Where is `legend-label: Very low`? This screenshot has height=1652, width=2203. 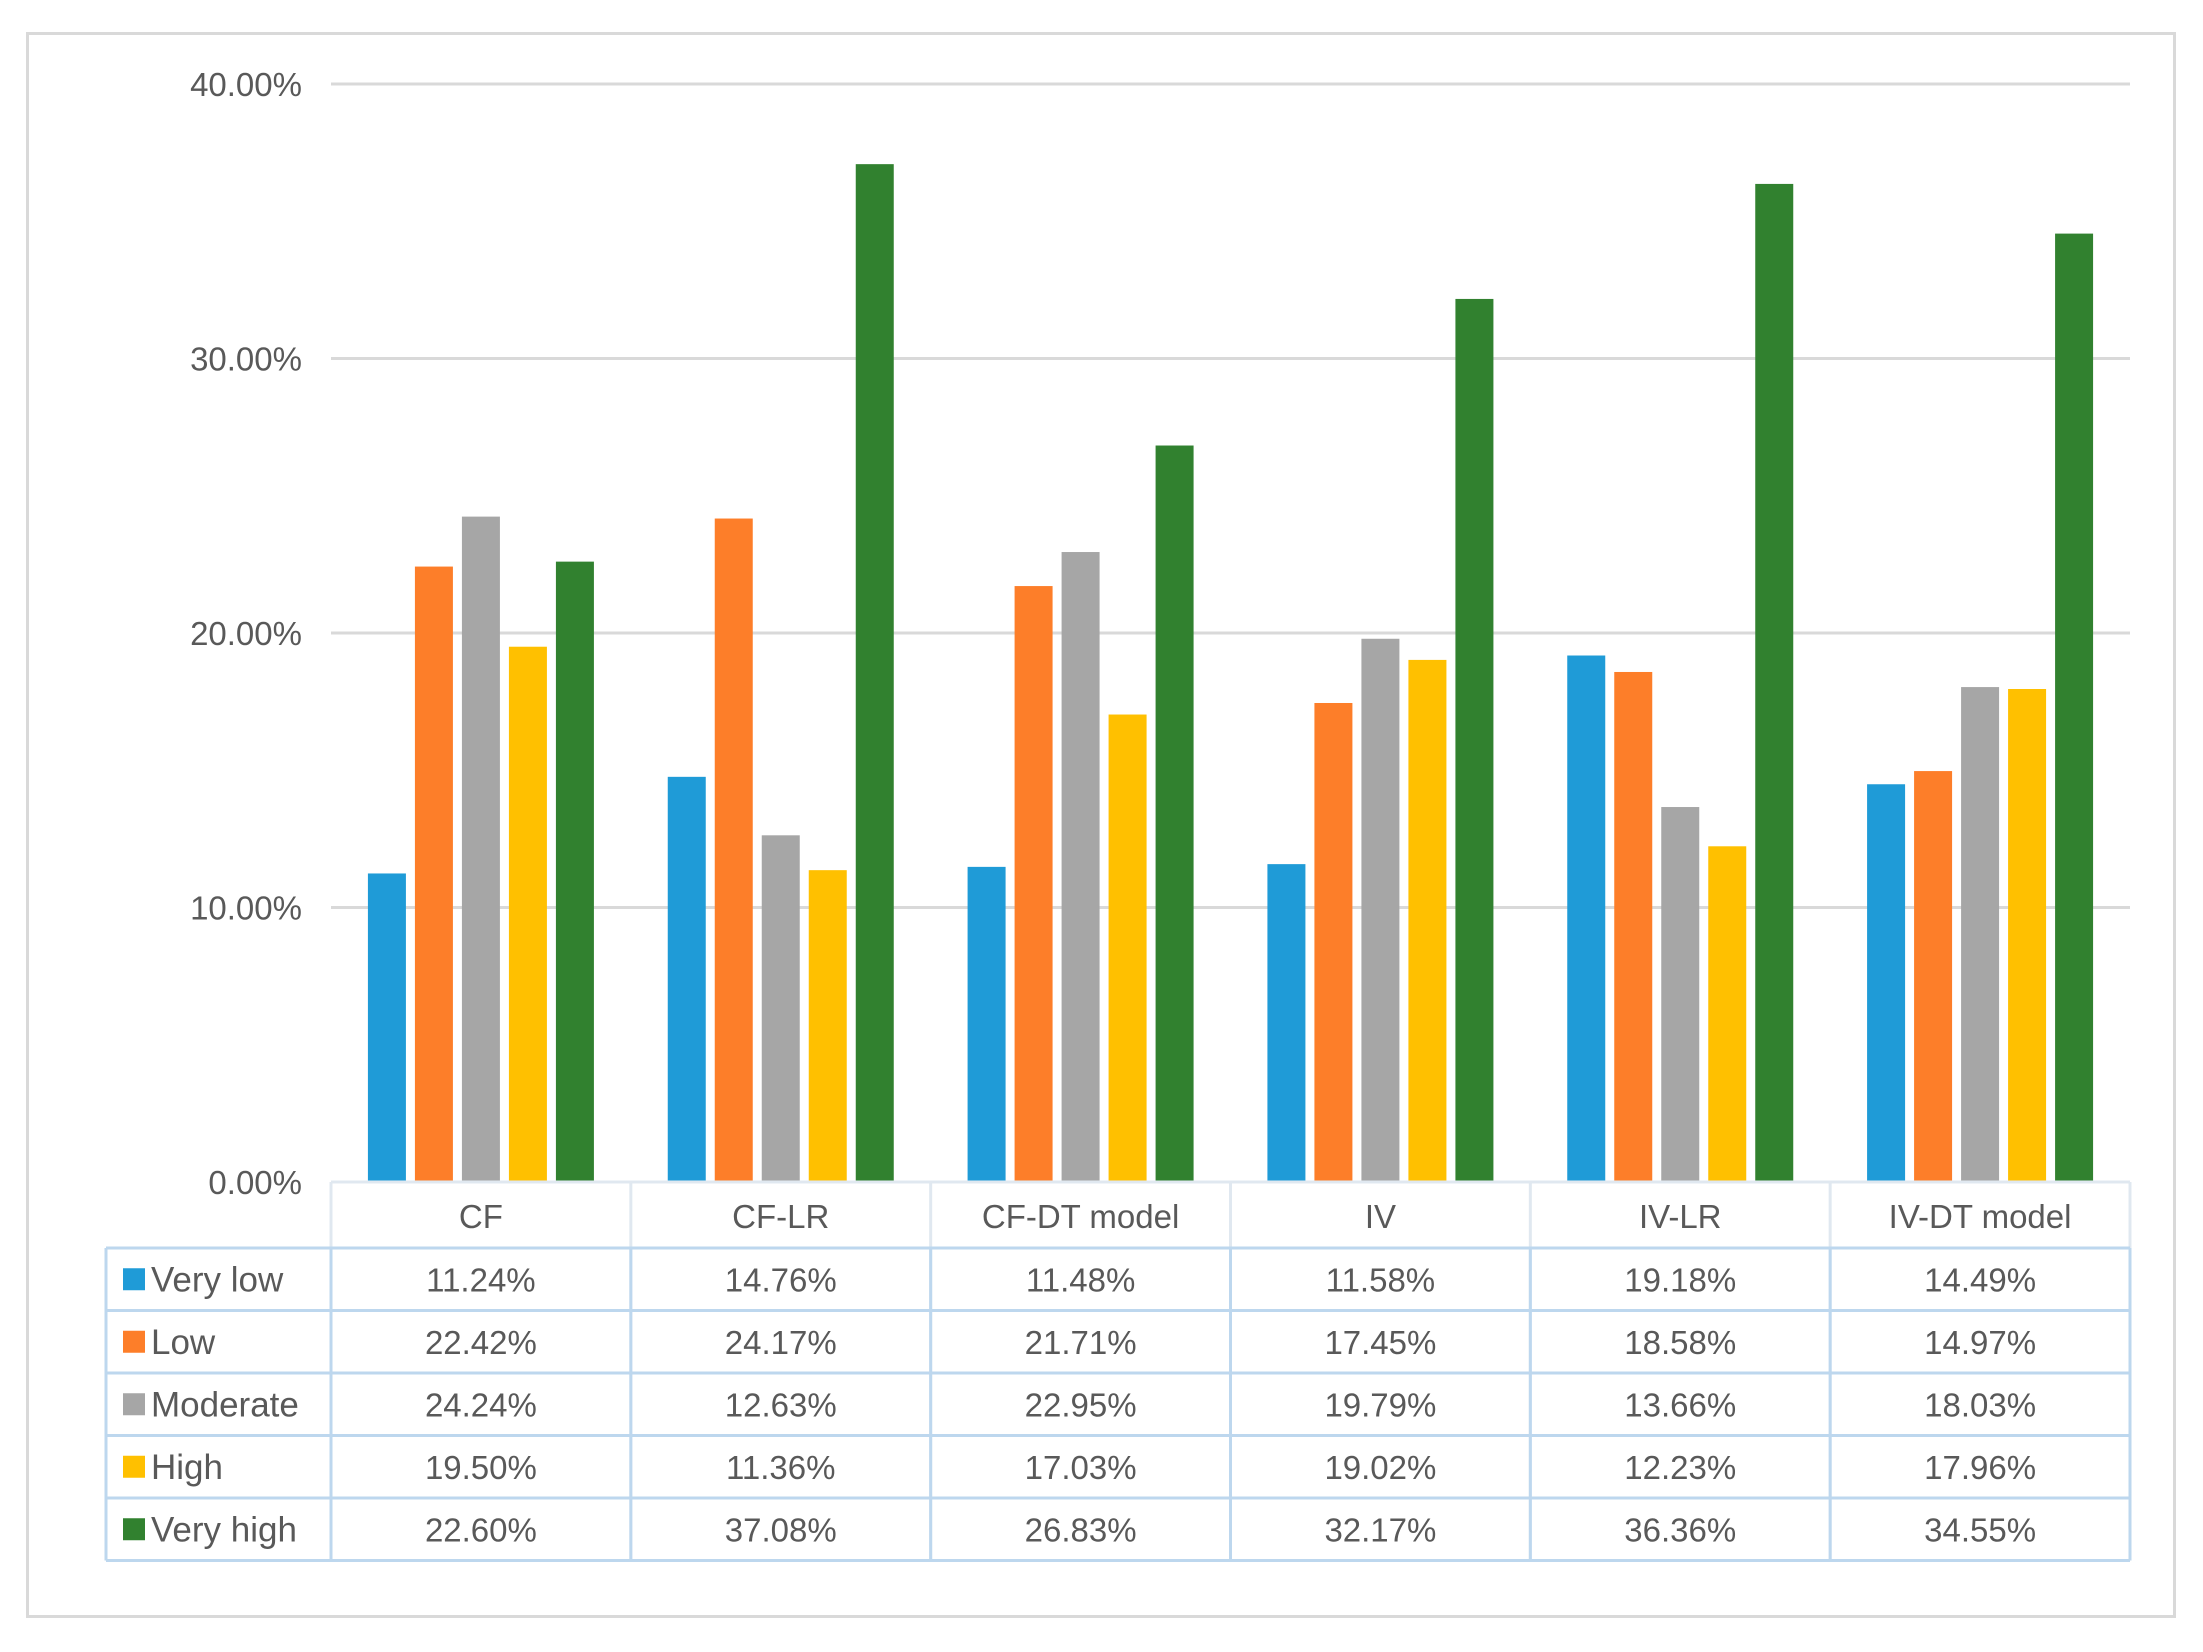
legend-label: Very low is located at coordinates (217, 1279).